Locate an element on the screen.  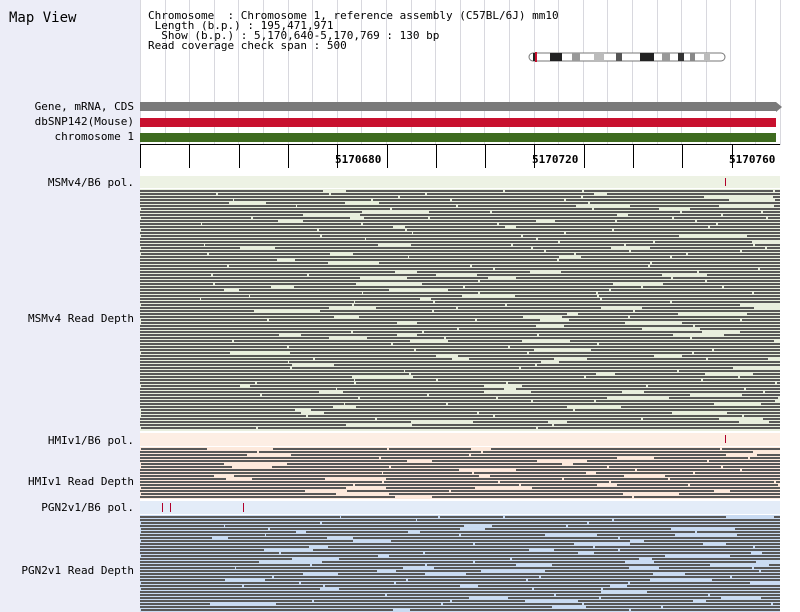
hmi-read-depth-panel is located at coordinates (460, 473).